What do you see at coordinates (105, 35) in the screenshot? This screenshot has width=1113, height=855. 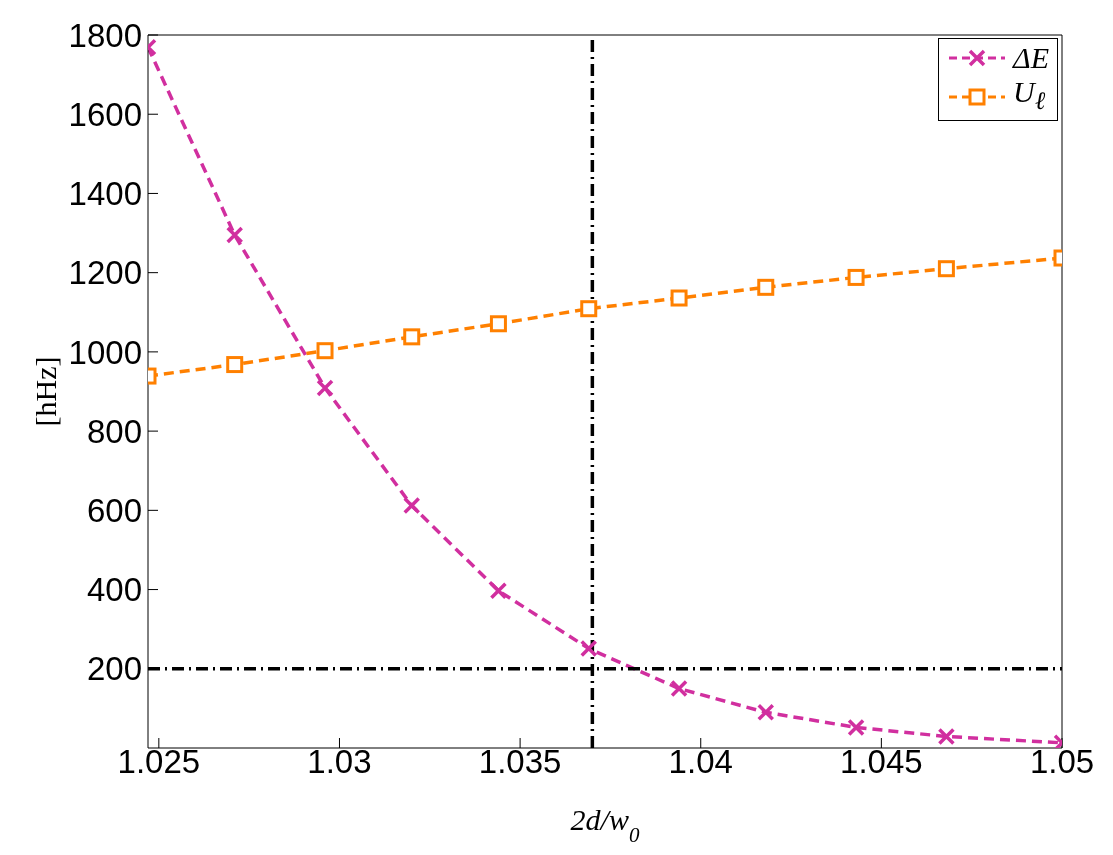 I see `y-tick-label: 1800` at bounding box center [105, 35].